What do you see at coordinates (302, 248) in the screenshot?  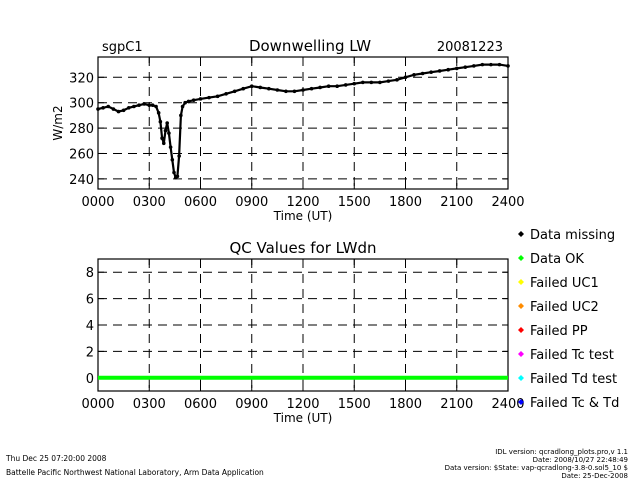 I see `chart2-title: QC Values for LWdn` at bounding box center [302, 248].